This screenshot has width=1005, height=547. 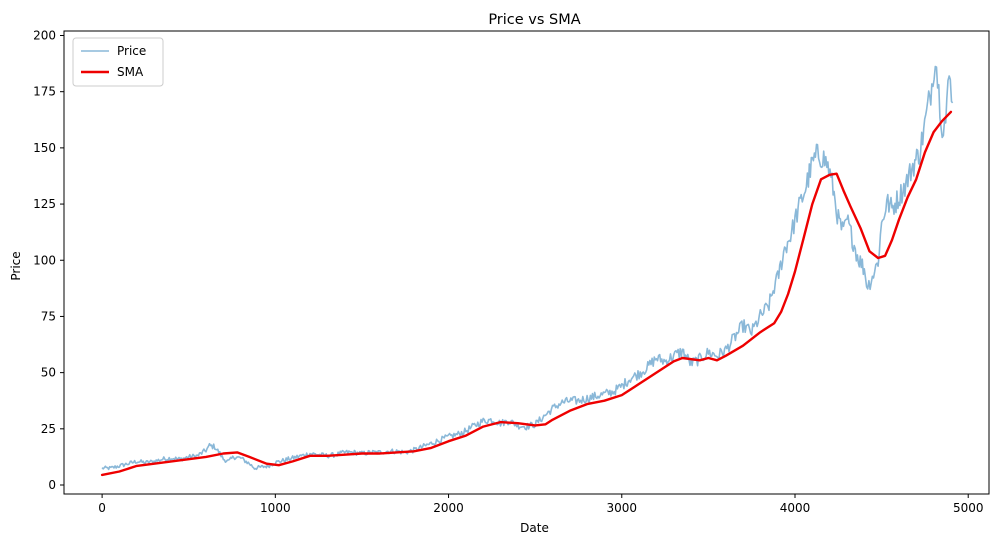 What do you see at coordinates (44, 204) in the screenshot?
I see `y-tick-label: 125` at bounding box center [44, 204].